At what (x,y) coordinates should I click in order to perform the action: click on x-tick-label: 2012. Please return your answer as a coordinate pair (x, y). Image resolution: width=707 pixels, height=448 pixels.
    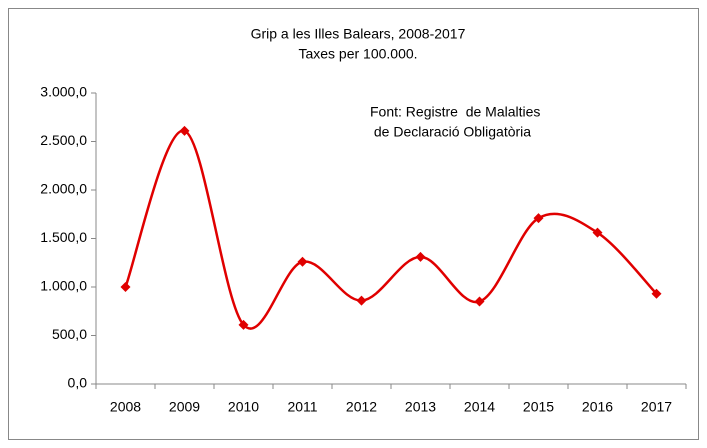
    Looking at the image, I should click on (361, 407).